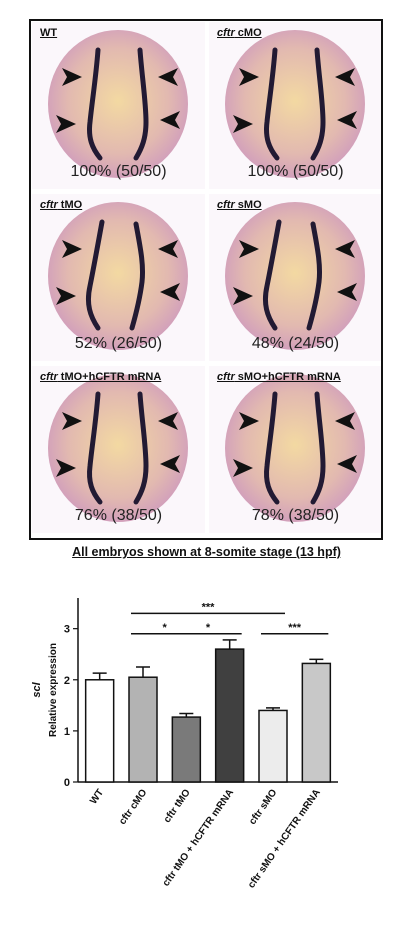  Describe the element at coordinates (177, 806) in the screenshot. I see `x-tick-label: cftr tMO` at that location.